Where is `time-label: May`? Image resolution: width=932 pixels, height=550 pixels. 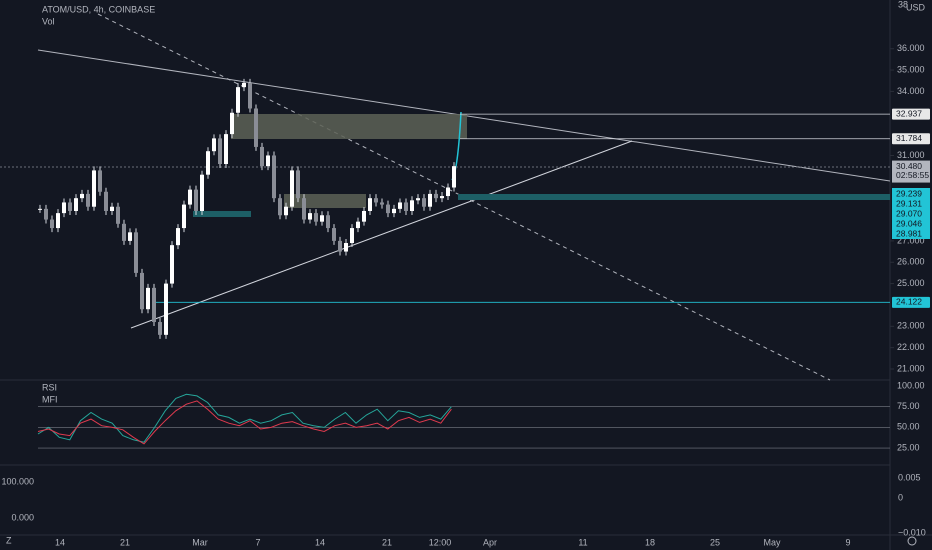 time-label: May is located at coordinates (772, 542).